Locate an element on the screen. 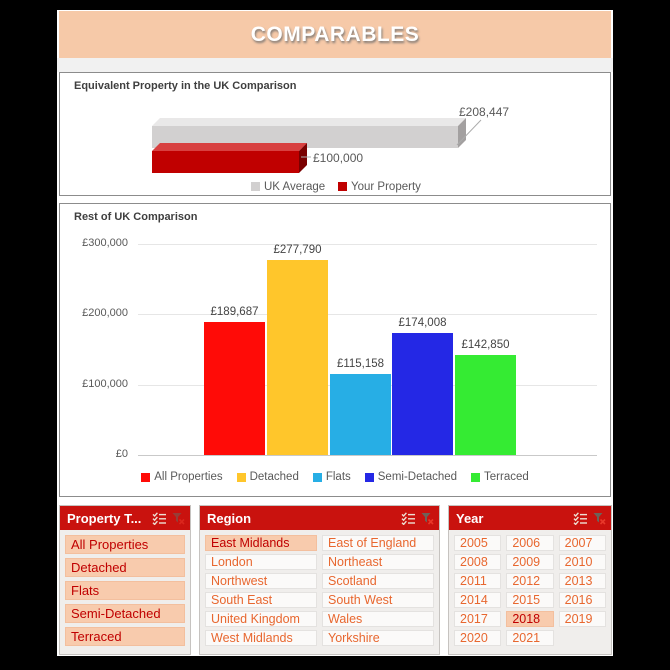 This screenshot has width=670, height=670. slicer-item-2017: 2017 is located at coordinates (478, 619).